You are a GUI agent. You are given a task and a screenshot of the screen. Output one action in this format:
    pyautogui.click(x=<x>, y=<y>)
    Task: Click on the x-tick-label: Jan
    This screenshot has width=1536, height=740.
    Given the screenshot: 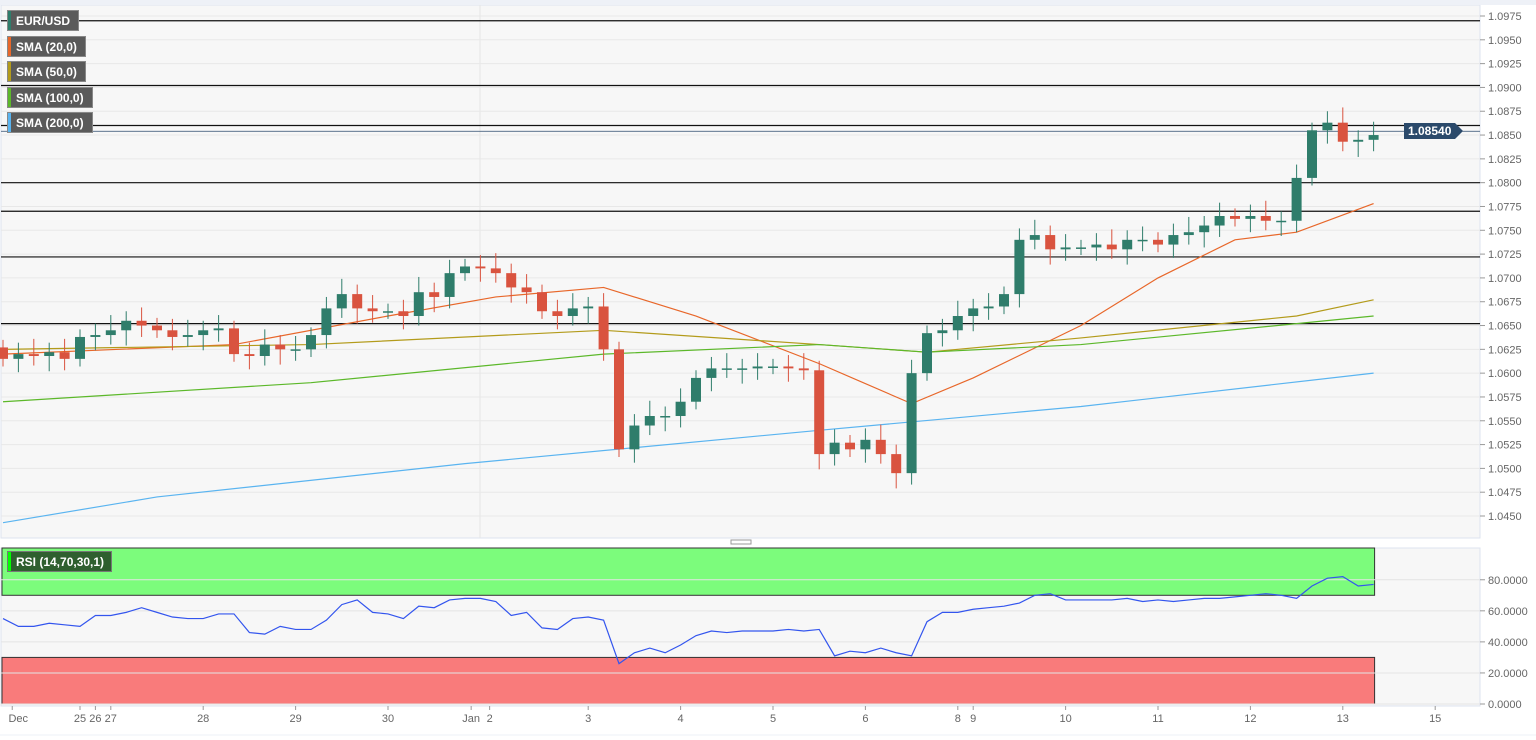 What is the action you would take?
    pyautogui.click(x=471, y=719)
    